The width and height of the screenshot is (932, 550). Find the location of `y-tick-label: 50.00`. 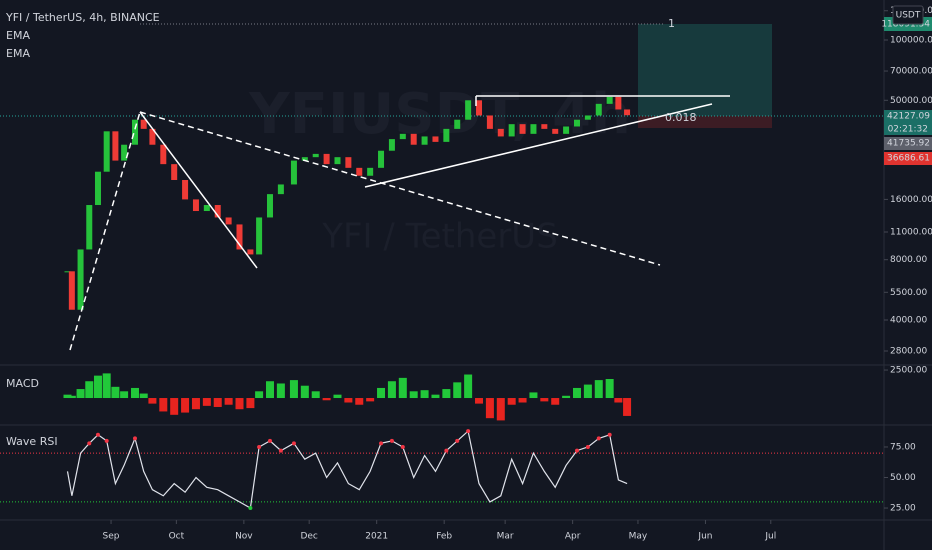

y-tick-label: 50.00 is located at coordinates (903, 478).